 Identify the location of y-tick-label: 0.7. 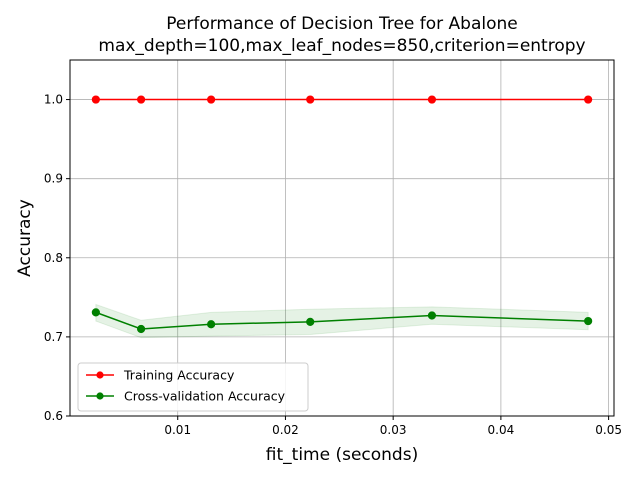
(53, 337).